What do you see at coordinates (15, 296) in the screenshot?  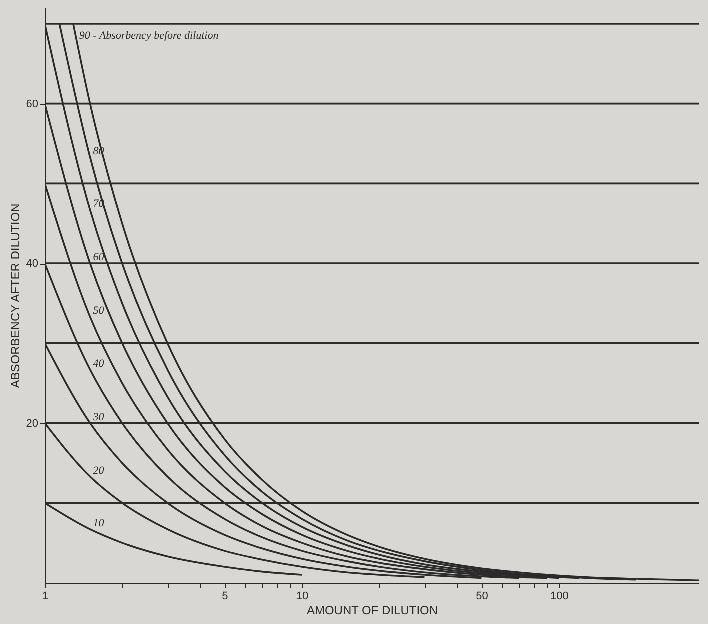 I see `y-axis-title: ABSORBENCY AFTER DILUTION` at bounding box center [15, 296].